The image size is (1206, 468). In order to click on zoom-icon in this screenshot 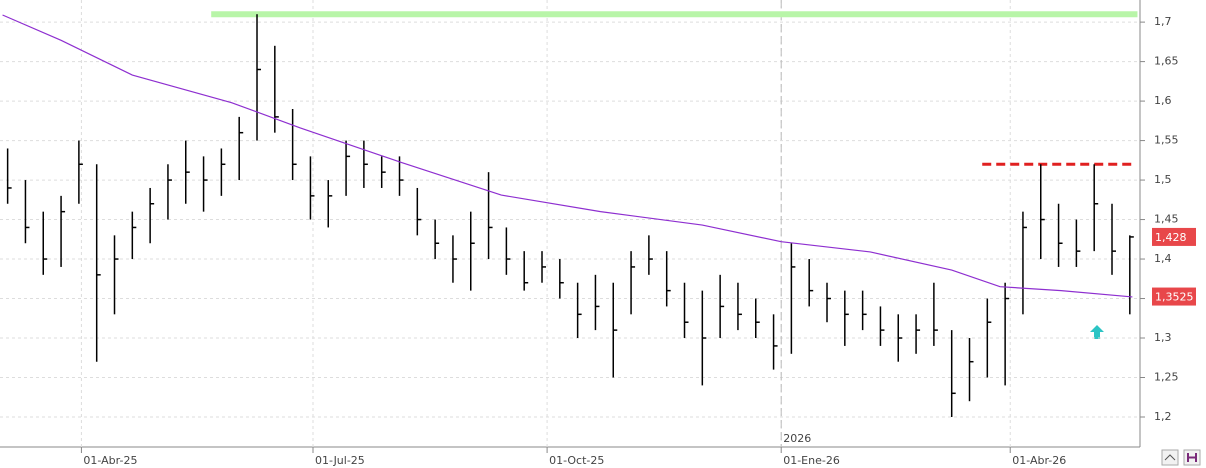, I will do `click(1170, 457)`.